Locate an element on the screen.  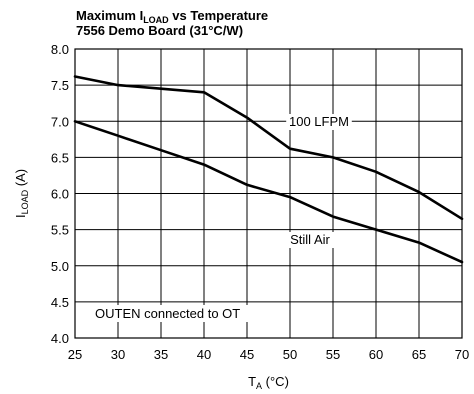
x-axis-label-unit: (°C) is located at coordinates (275, 381).